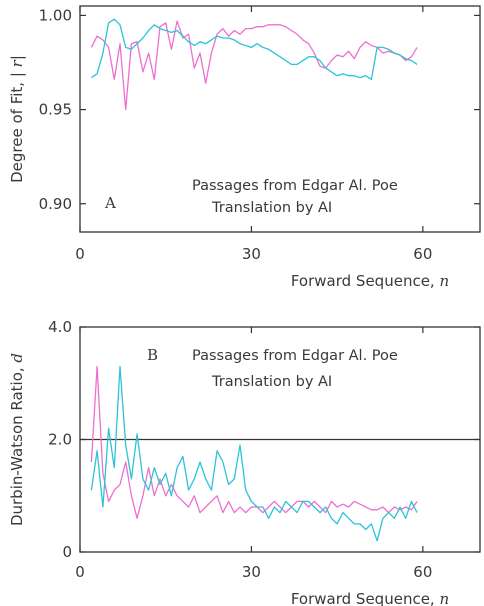  What do you see at coordinates (17, 358) in the screenshot?
I see `y-axis-variable: d` at bounding box center [17, 358].